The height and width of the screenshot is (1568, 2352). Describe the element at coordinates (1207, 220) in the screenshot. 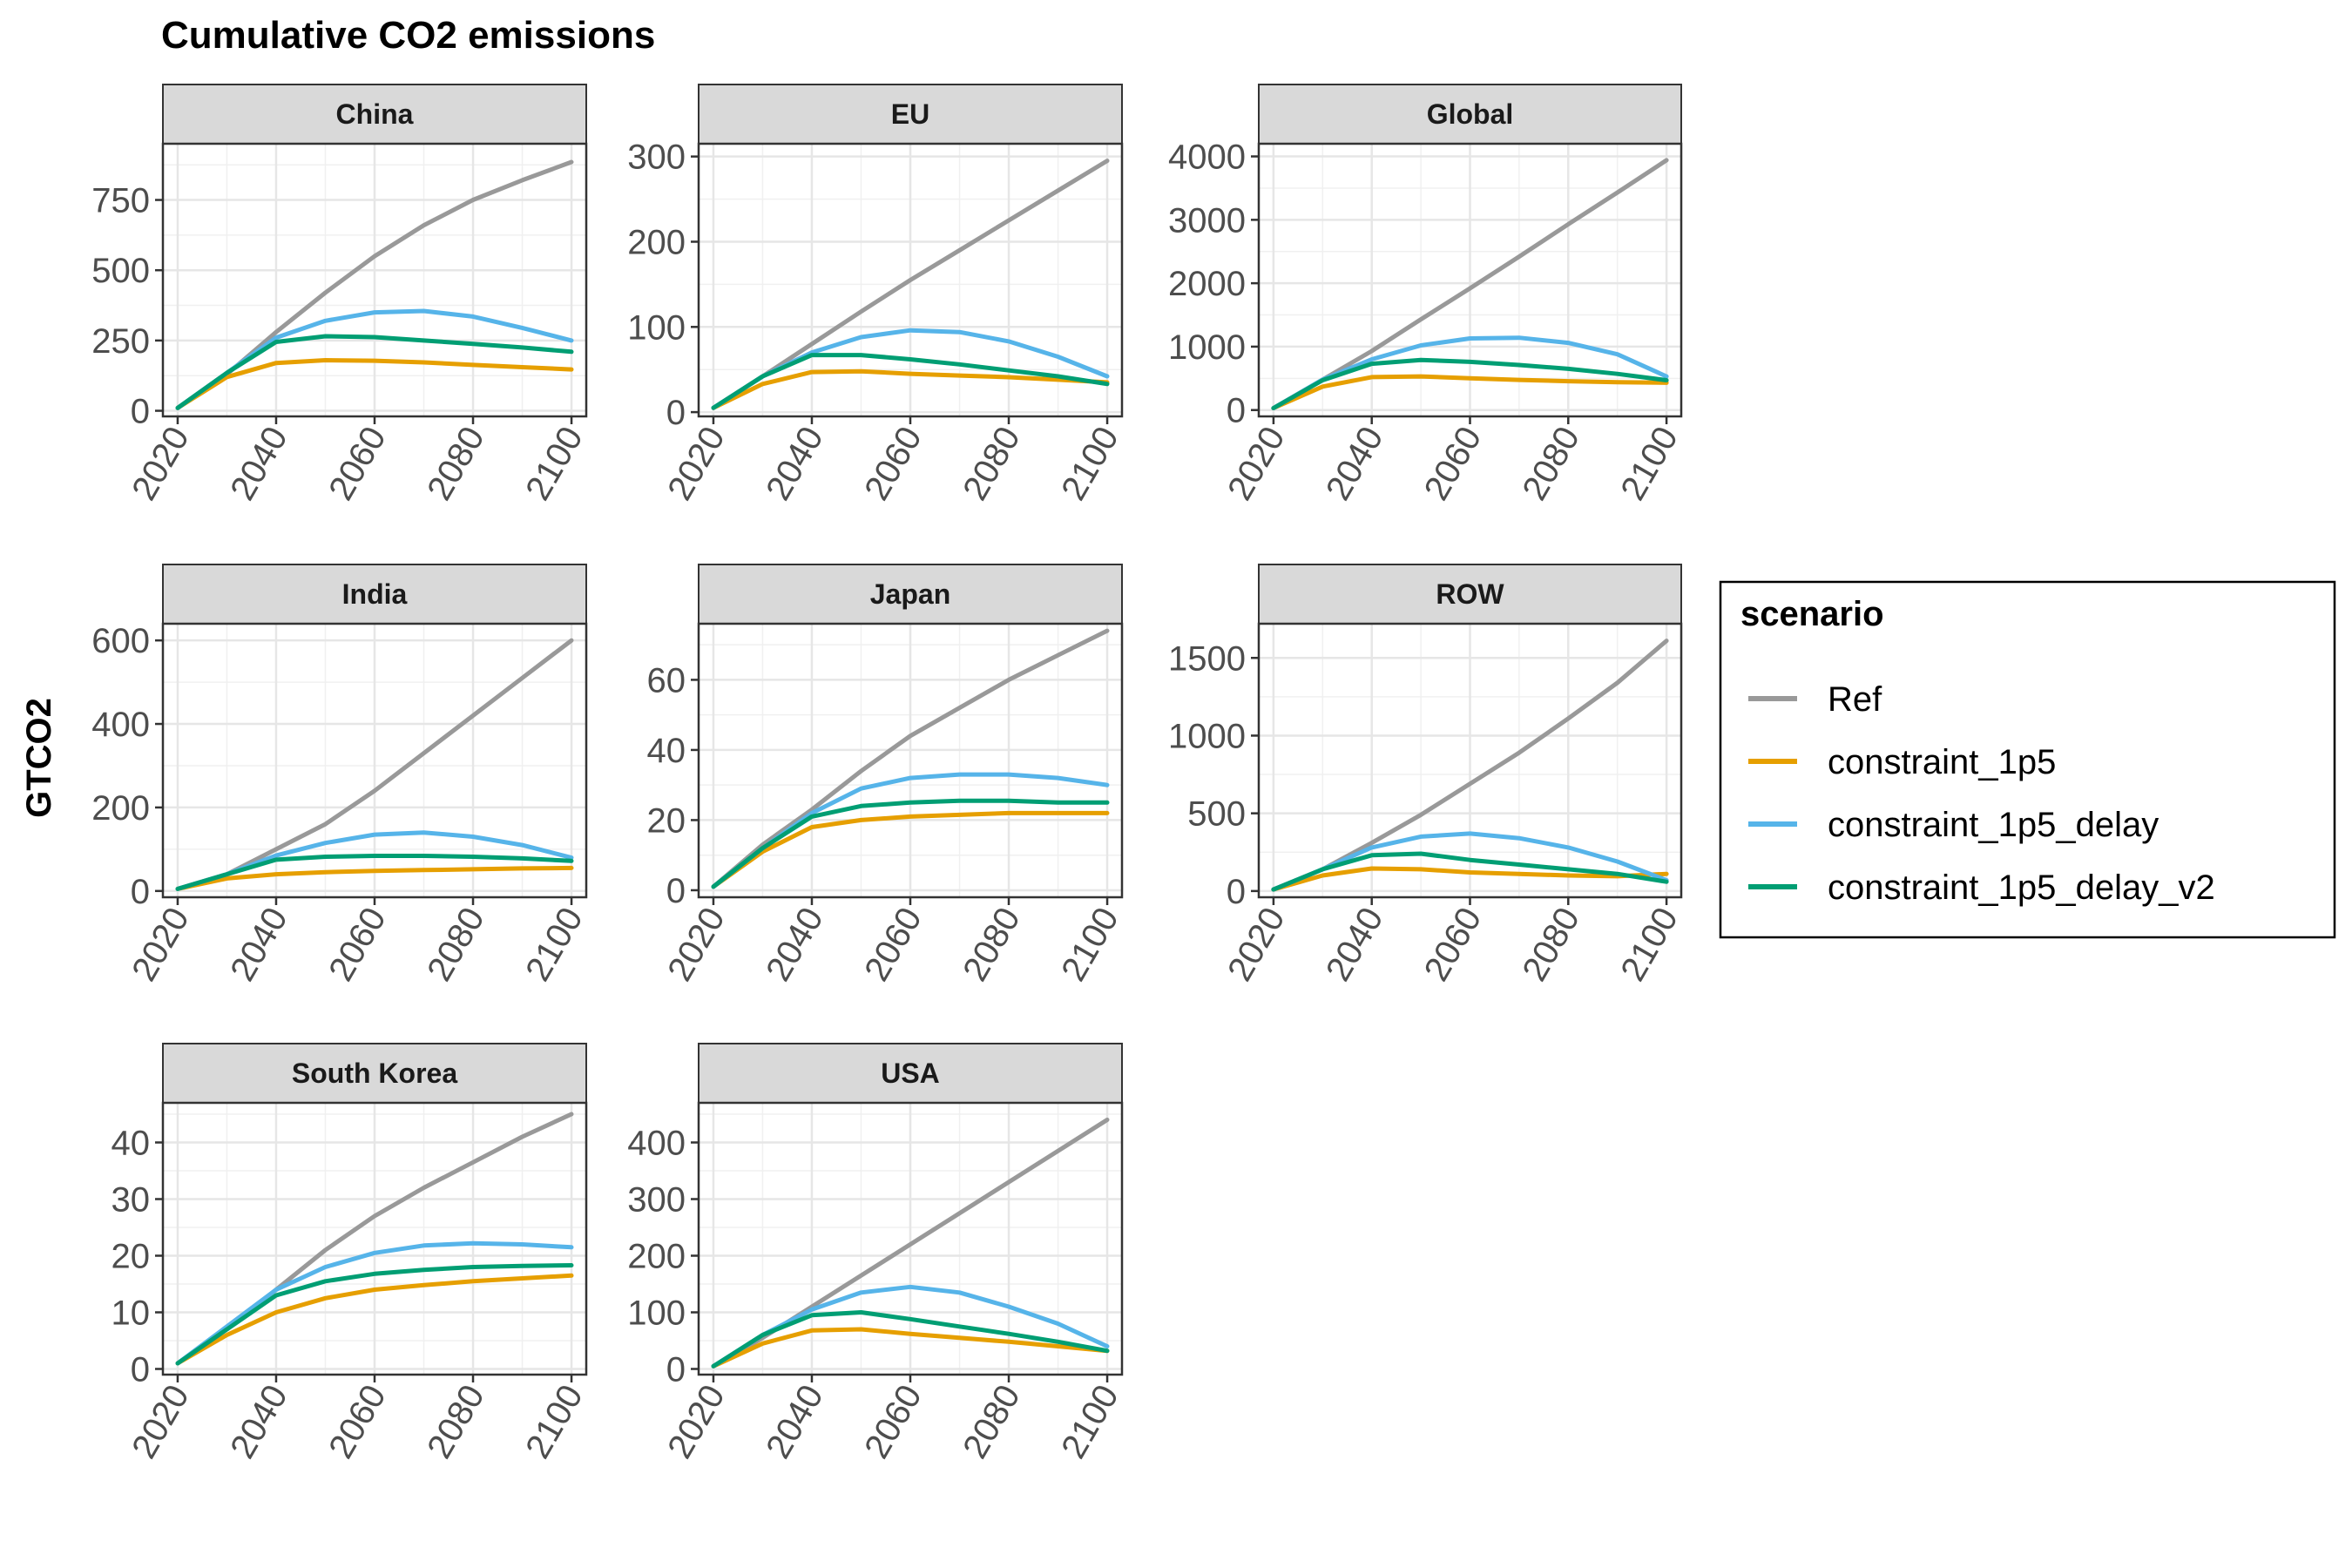

I see `y-tick-label: 3000` at that location.